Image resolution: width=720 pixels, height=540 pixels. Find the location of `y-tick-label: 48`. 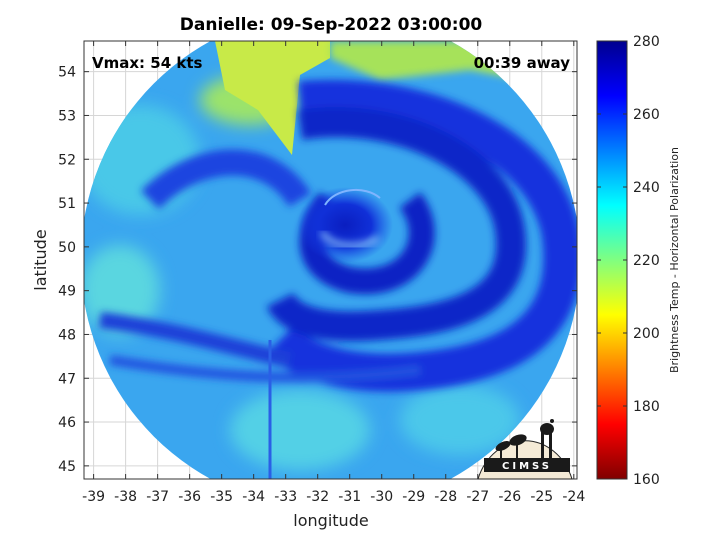

y-tick-label: 48 is located at coordinates (67, 335).